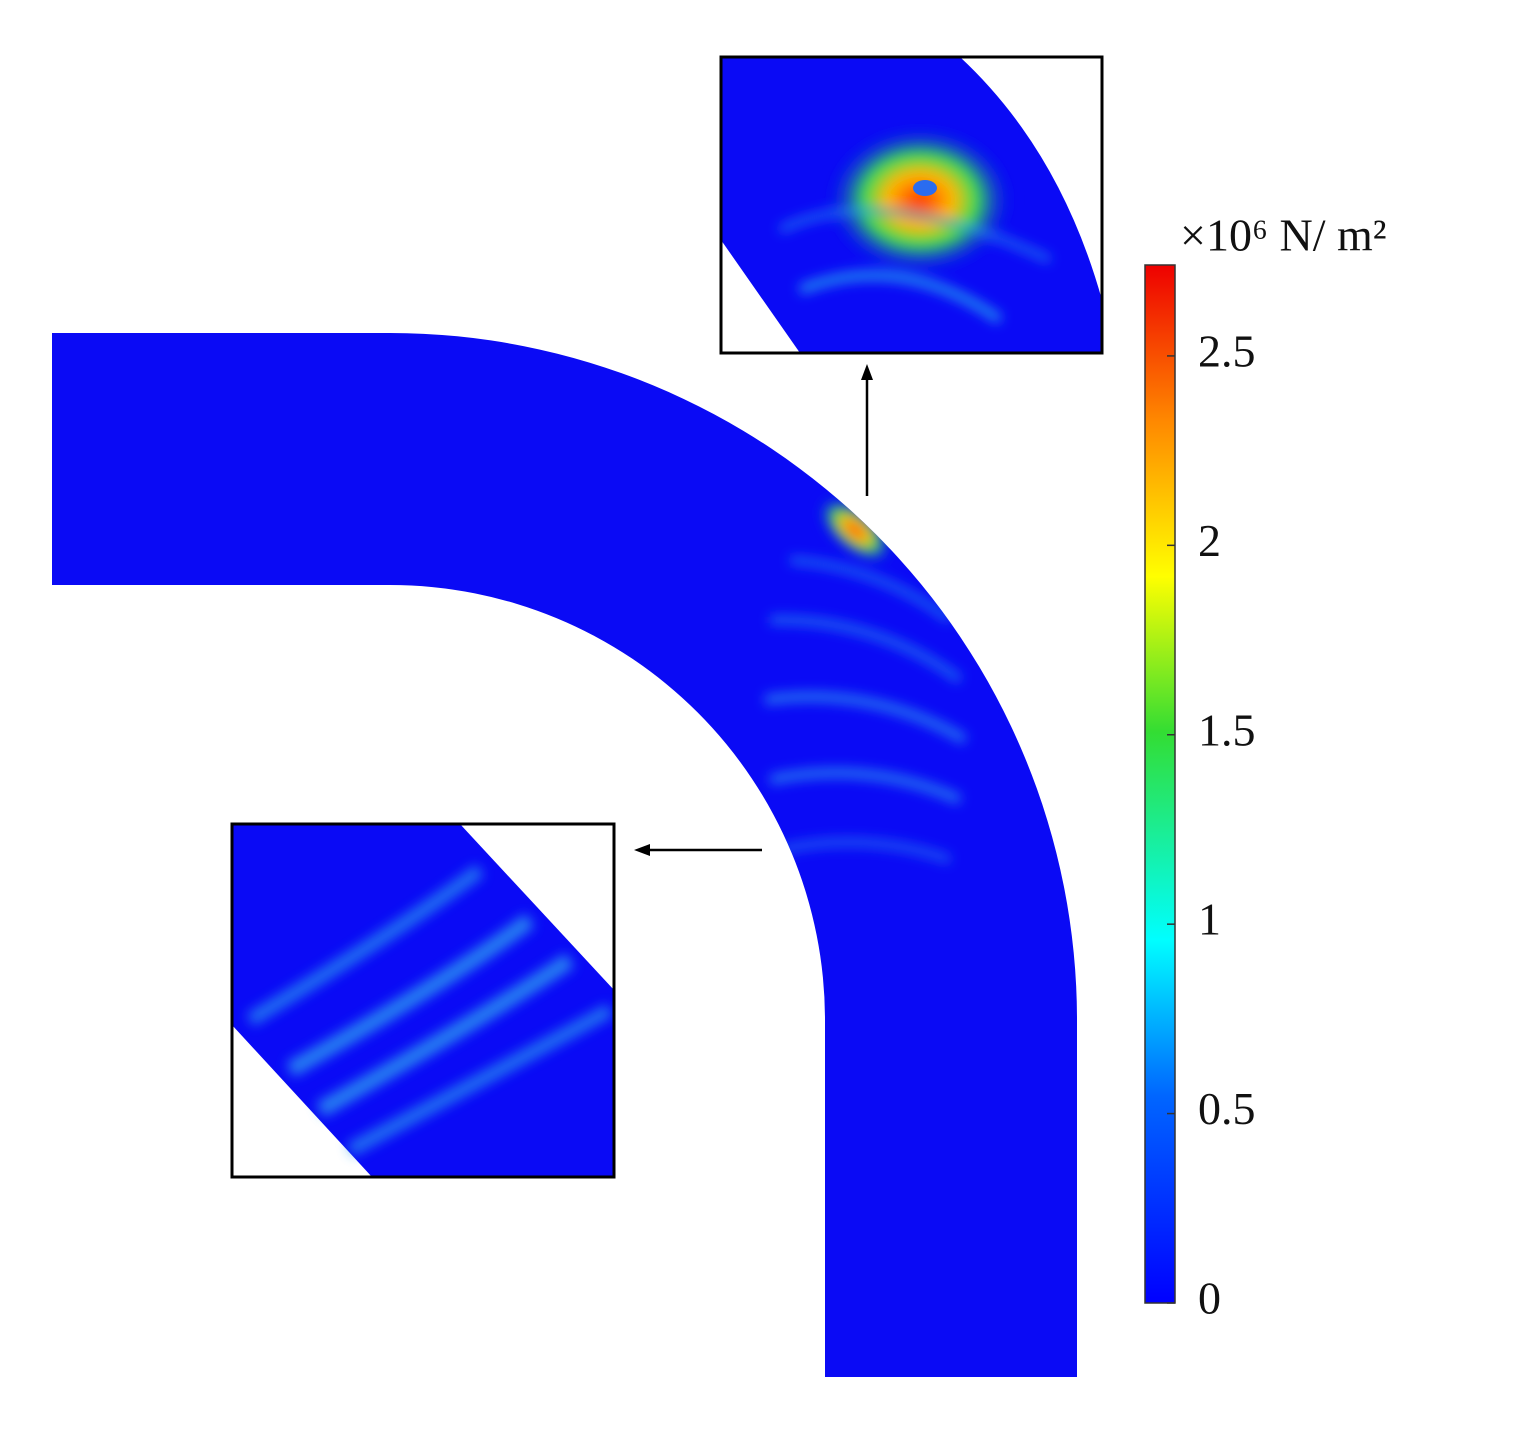 The image size is (1539, 1433). Describe the element at coordinates (911, 205) in the screenshot. I see `inset-top` at that location.